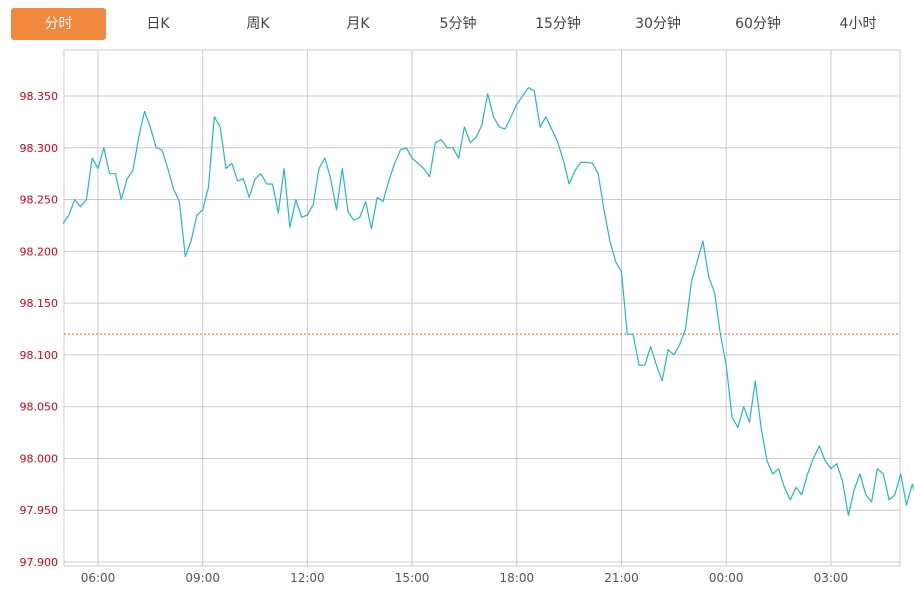 The image size is (914, 590). I want to click on tab-15min: 15分钟, so click(558, 24).